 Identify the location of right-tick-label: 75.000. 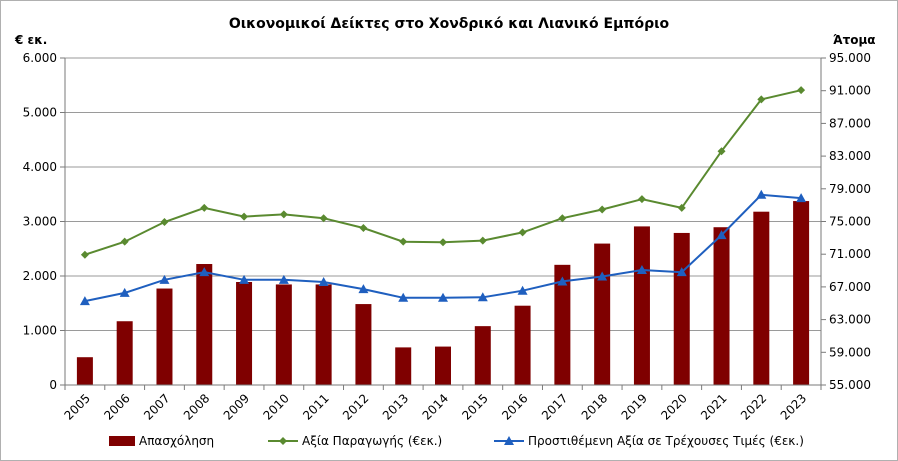
(850, 222).